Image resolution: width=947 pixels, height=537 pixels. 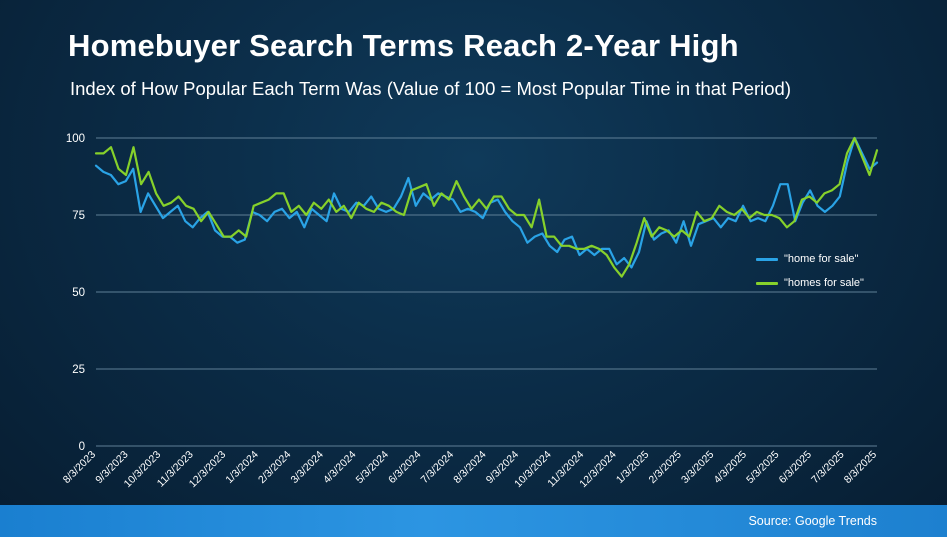 I want to click on x-tick-label: 2/3/2025, so click(x=664, y=467).